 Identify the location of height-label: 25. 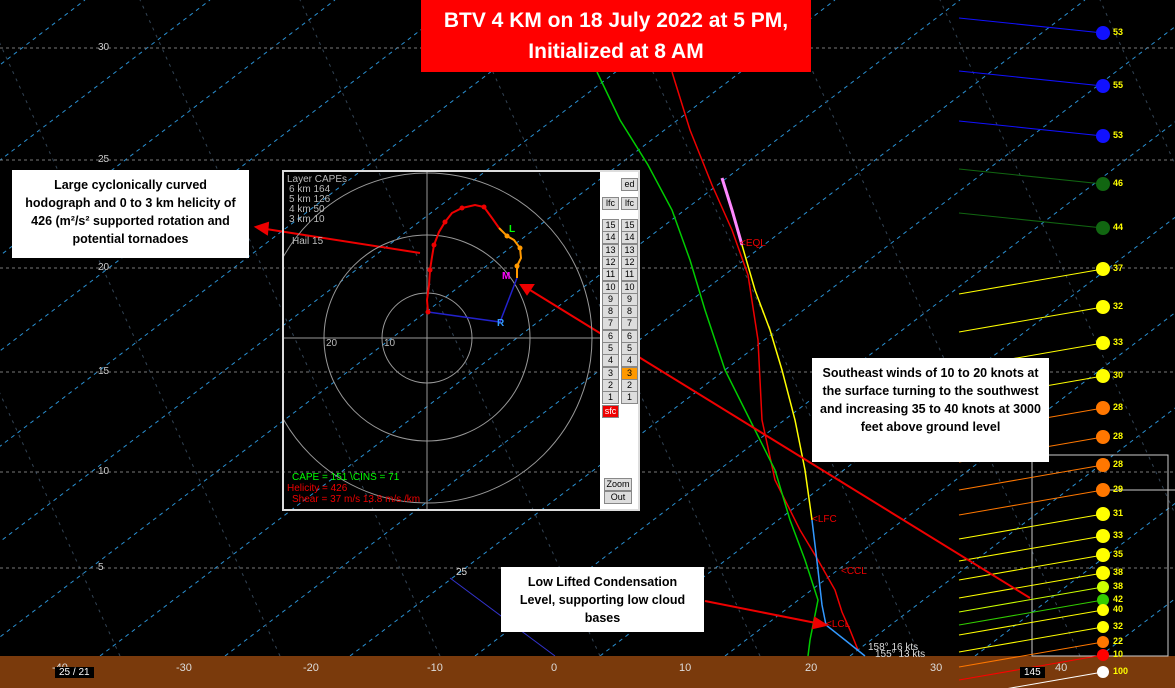
(104, 159).